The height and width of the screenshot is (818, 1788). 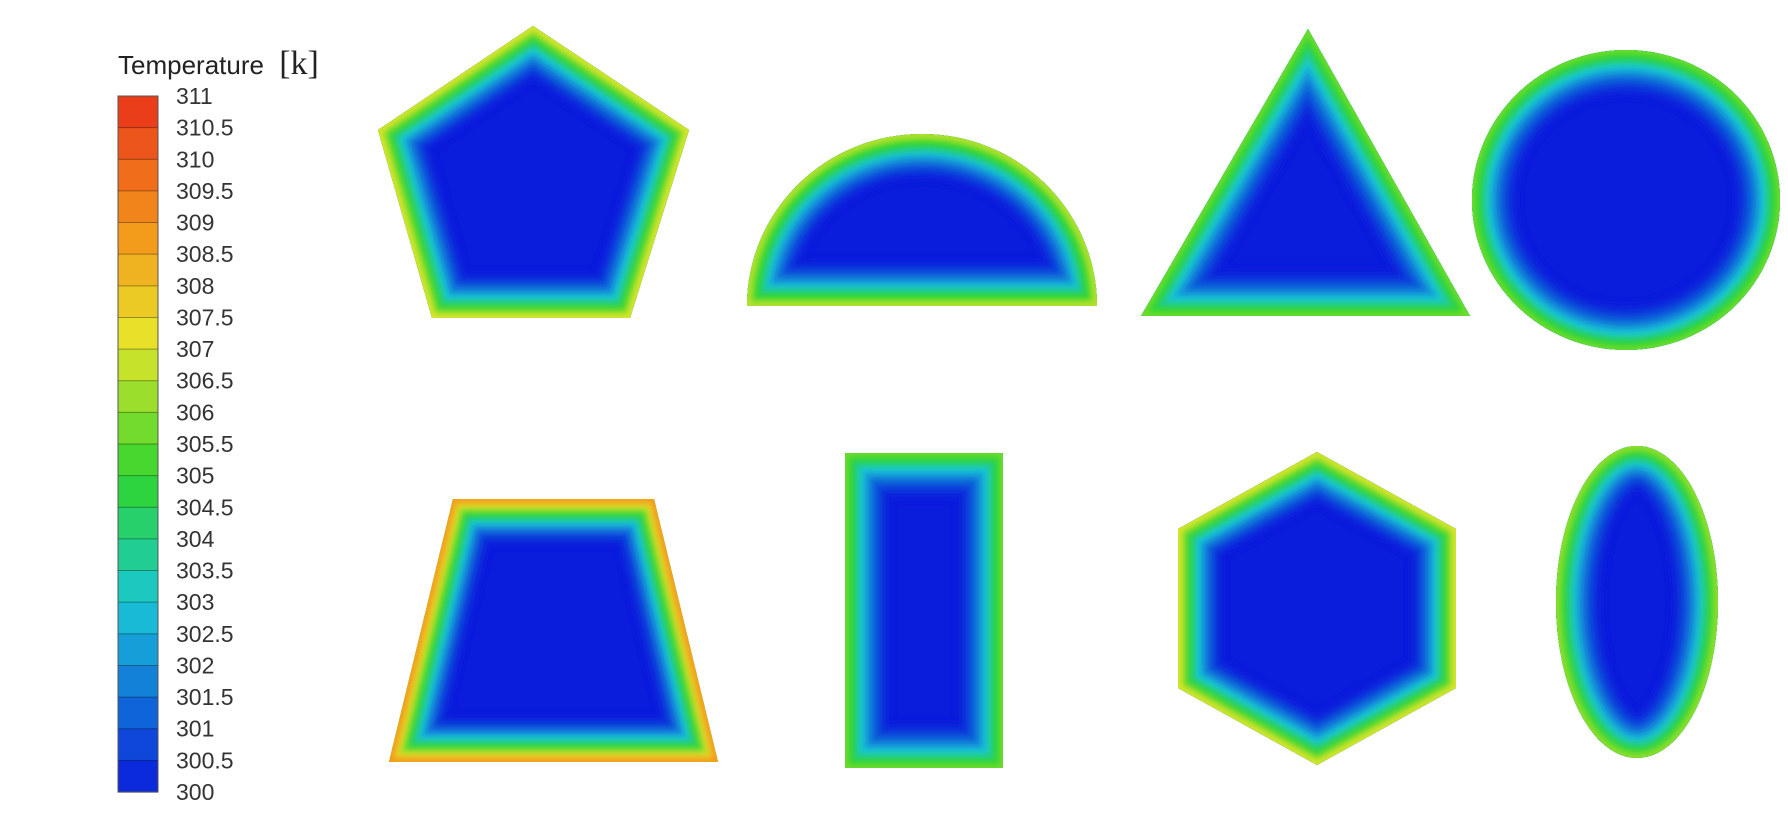 I want to click on triangle-contour-bands, so click(x=1305, y=172).